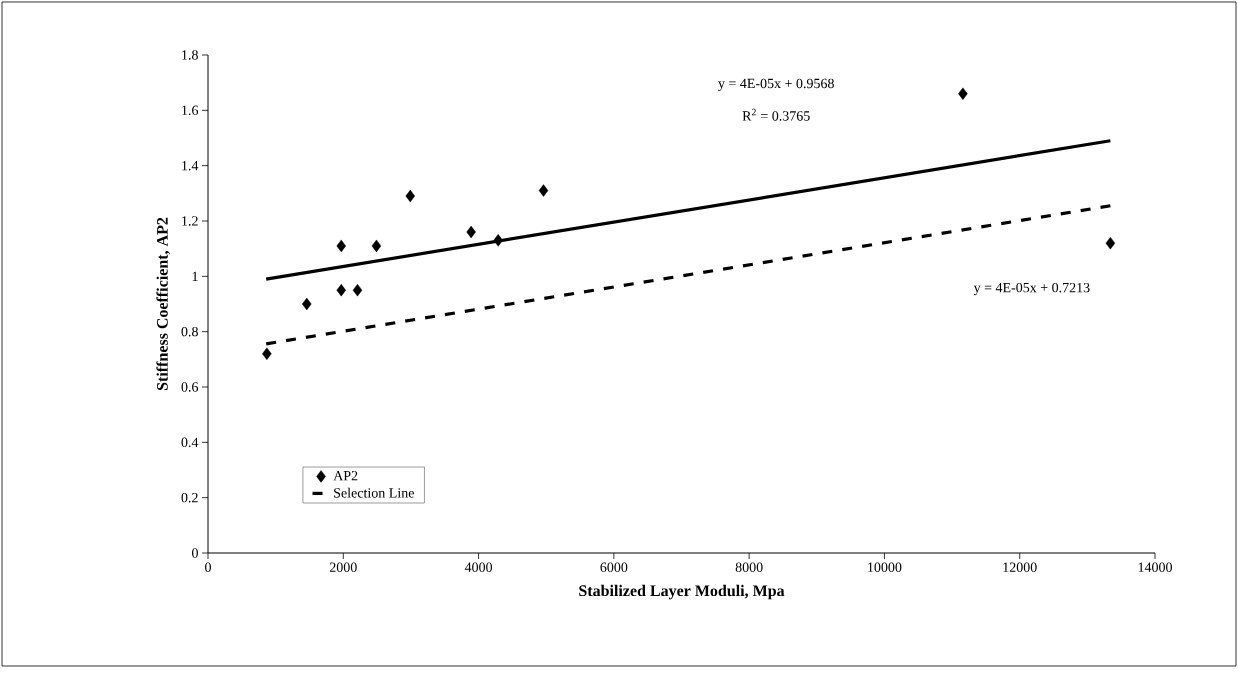  I want to click on x-tick-label: 10000, so click(885, 567).